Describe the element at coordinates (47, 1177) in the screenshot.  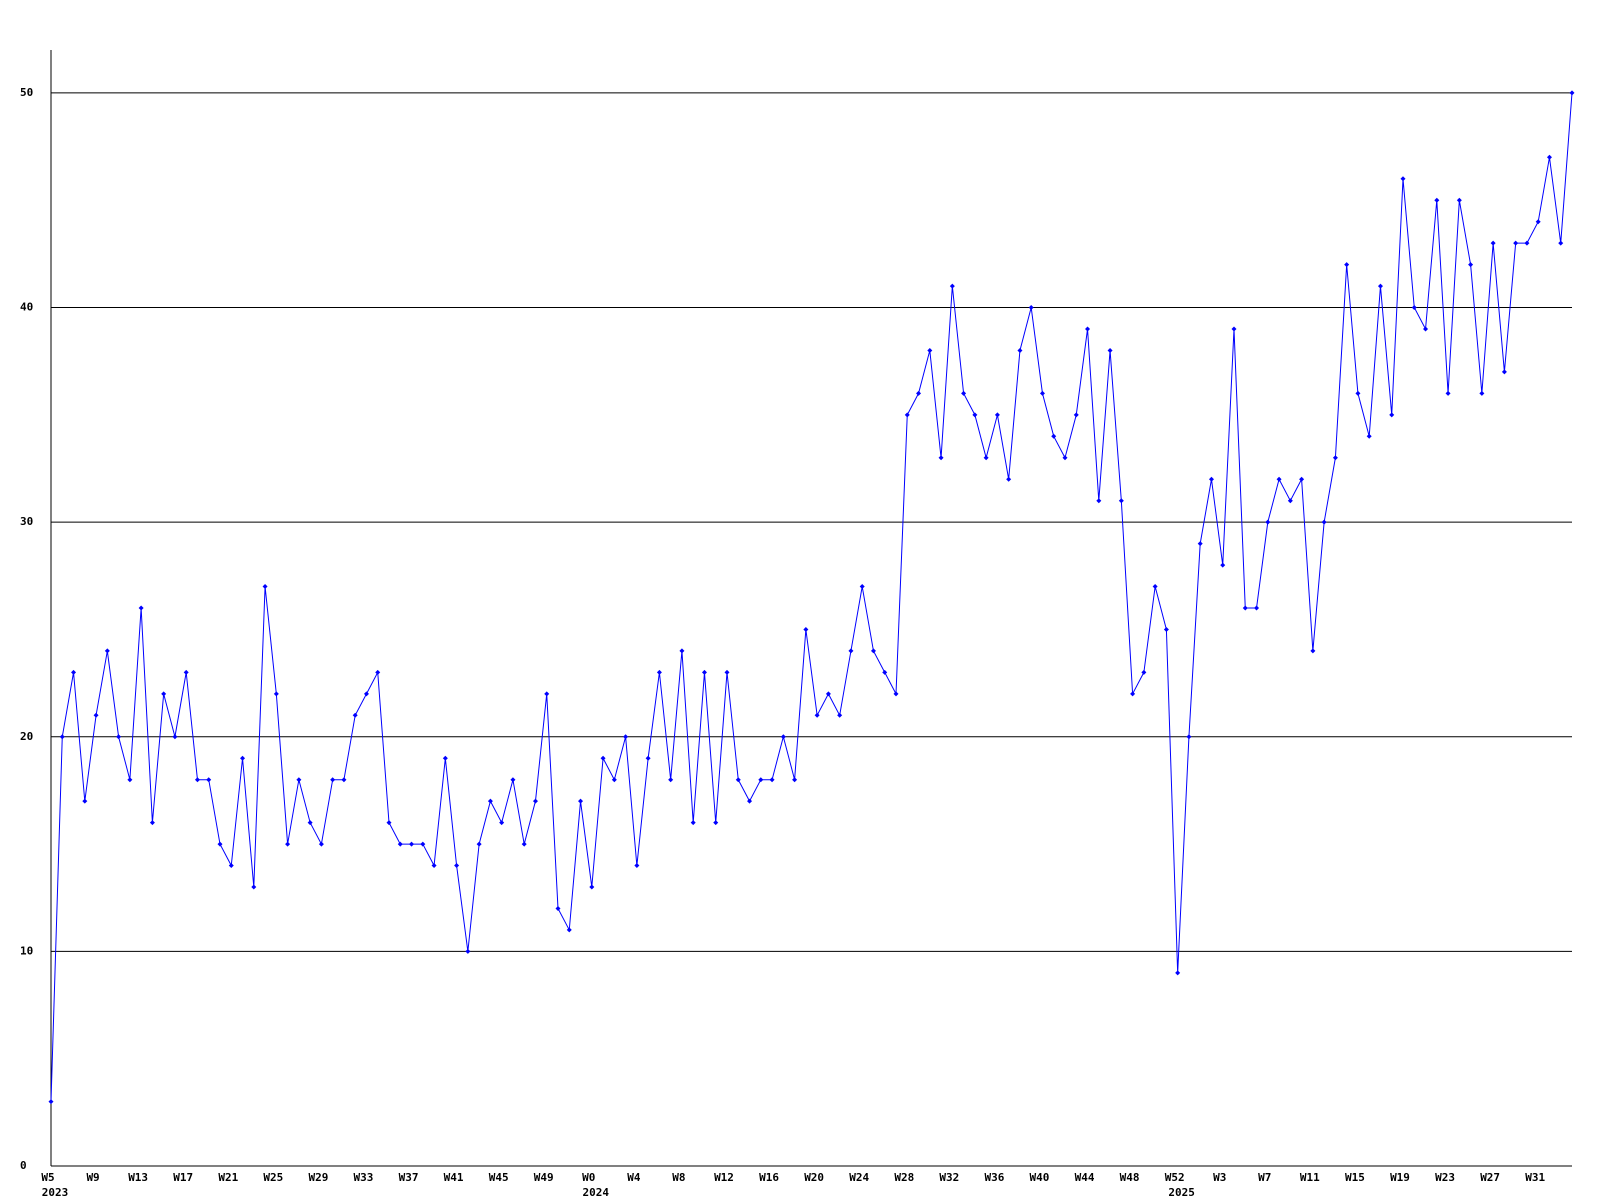
I see `x-tick-label: W5` at that location.